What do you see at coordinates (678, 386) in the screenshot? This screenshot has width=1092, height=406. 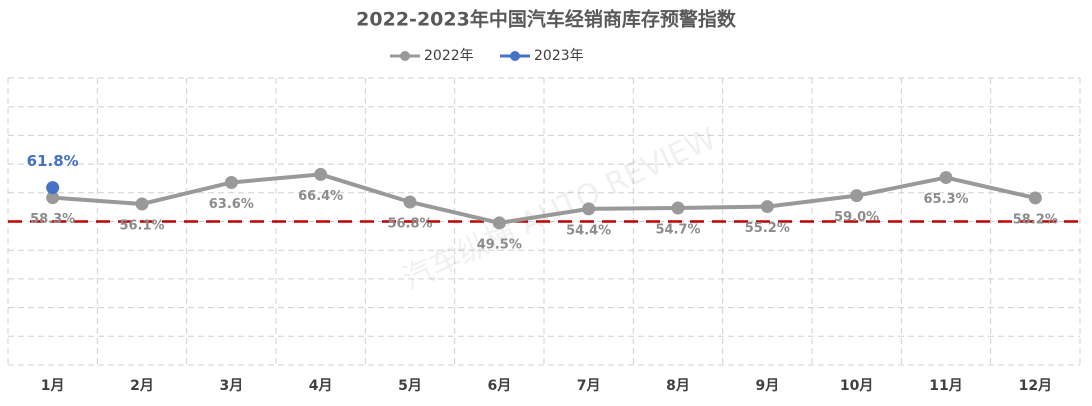 I see `x-tick-label: 8月` at bounding box center [678, 386].